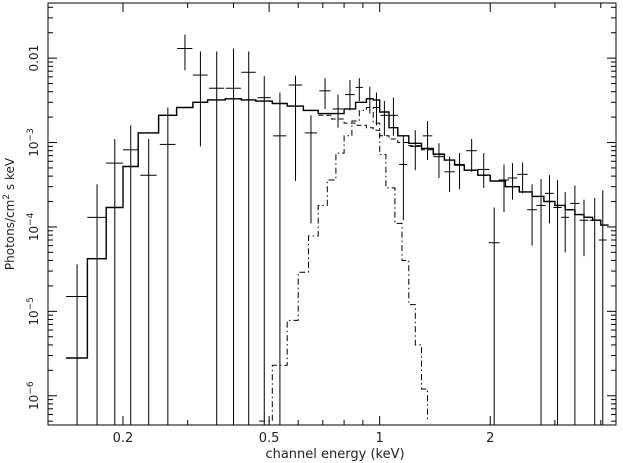  What do you see at coordinates (10, 235) in the screenshot?
I see `y-axis-label-pre: Photons/cm` at bounding box center [10, 235].